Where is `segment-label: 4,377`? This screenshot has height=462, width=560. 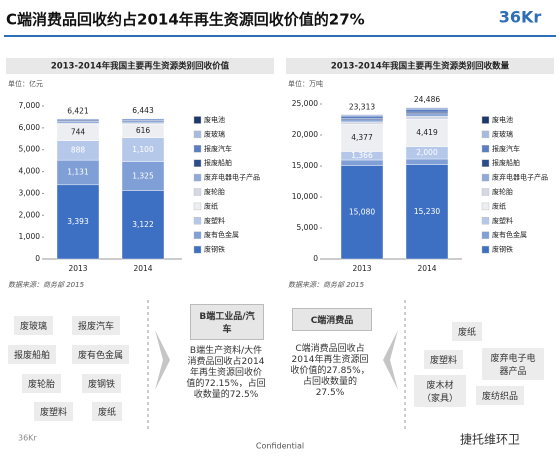
segment-label: 4,377 is located at coordinates (362, 137).